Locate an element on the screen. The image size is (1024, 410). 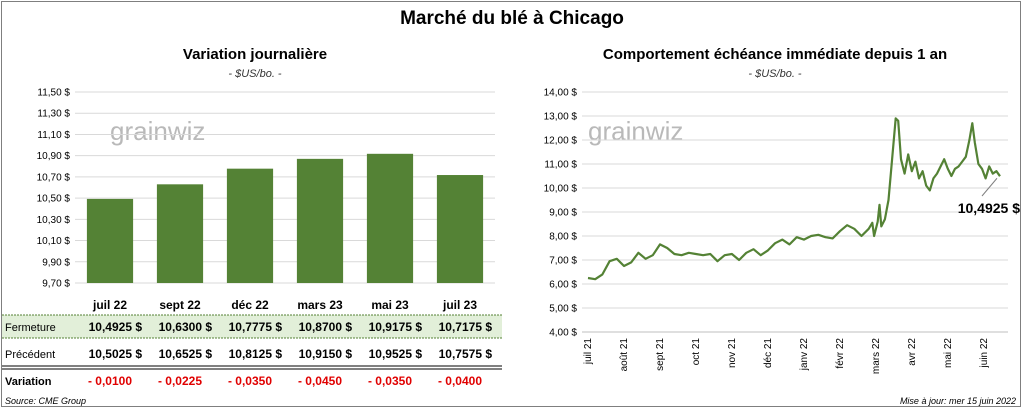
update-note: Mise à jour: mer 15 juin 2022 is located at coordinates (957, 401).